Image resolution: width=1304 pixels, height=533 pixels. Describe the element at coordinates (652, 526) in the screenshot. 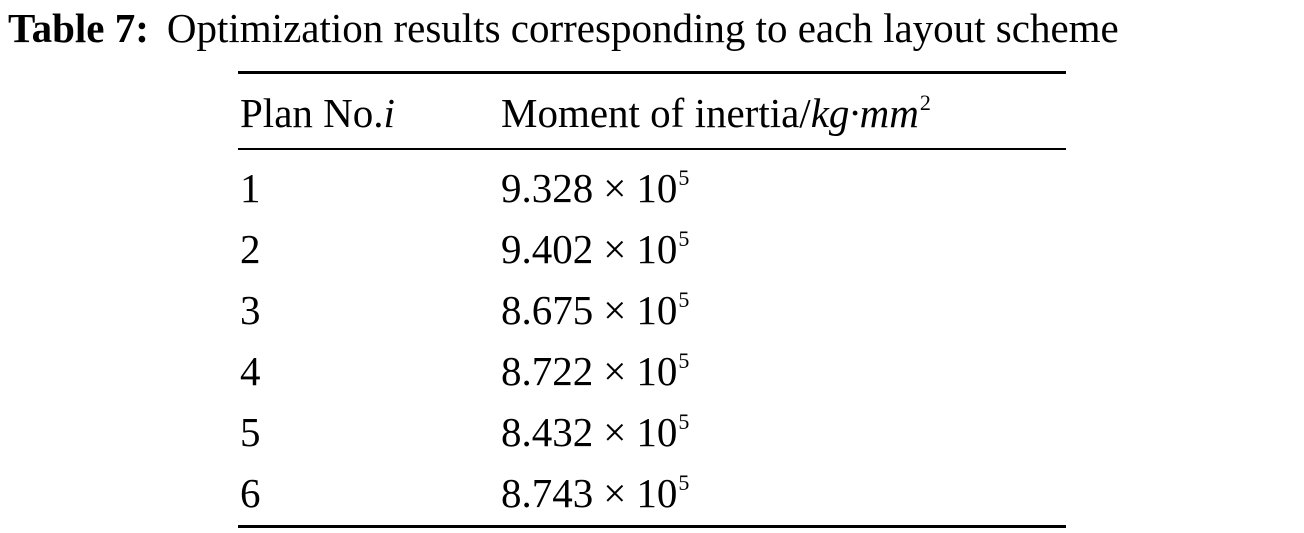

I see `table-bottom-rule` at that location.